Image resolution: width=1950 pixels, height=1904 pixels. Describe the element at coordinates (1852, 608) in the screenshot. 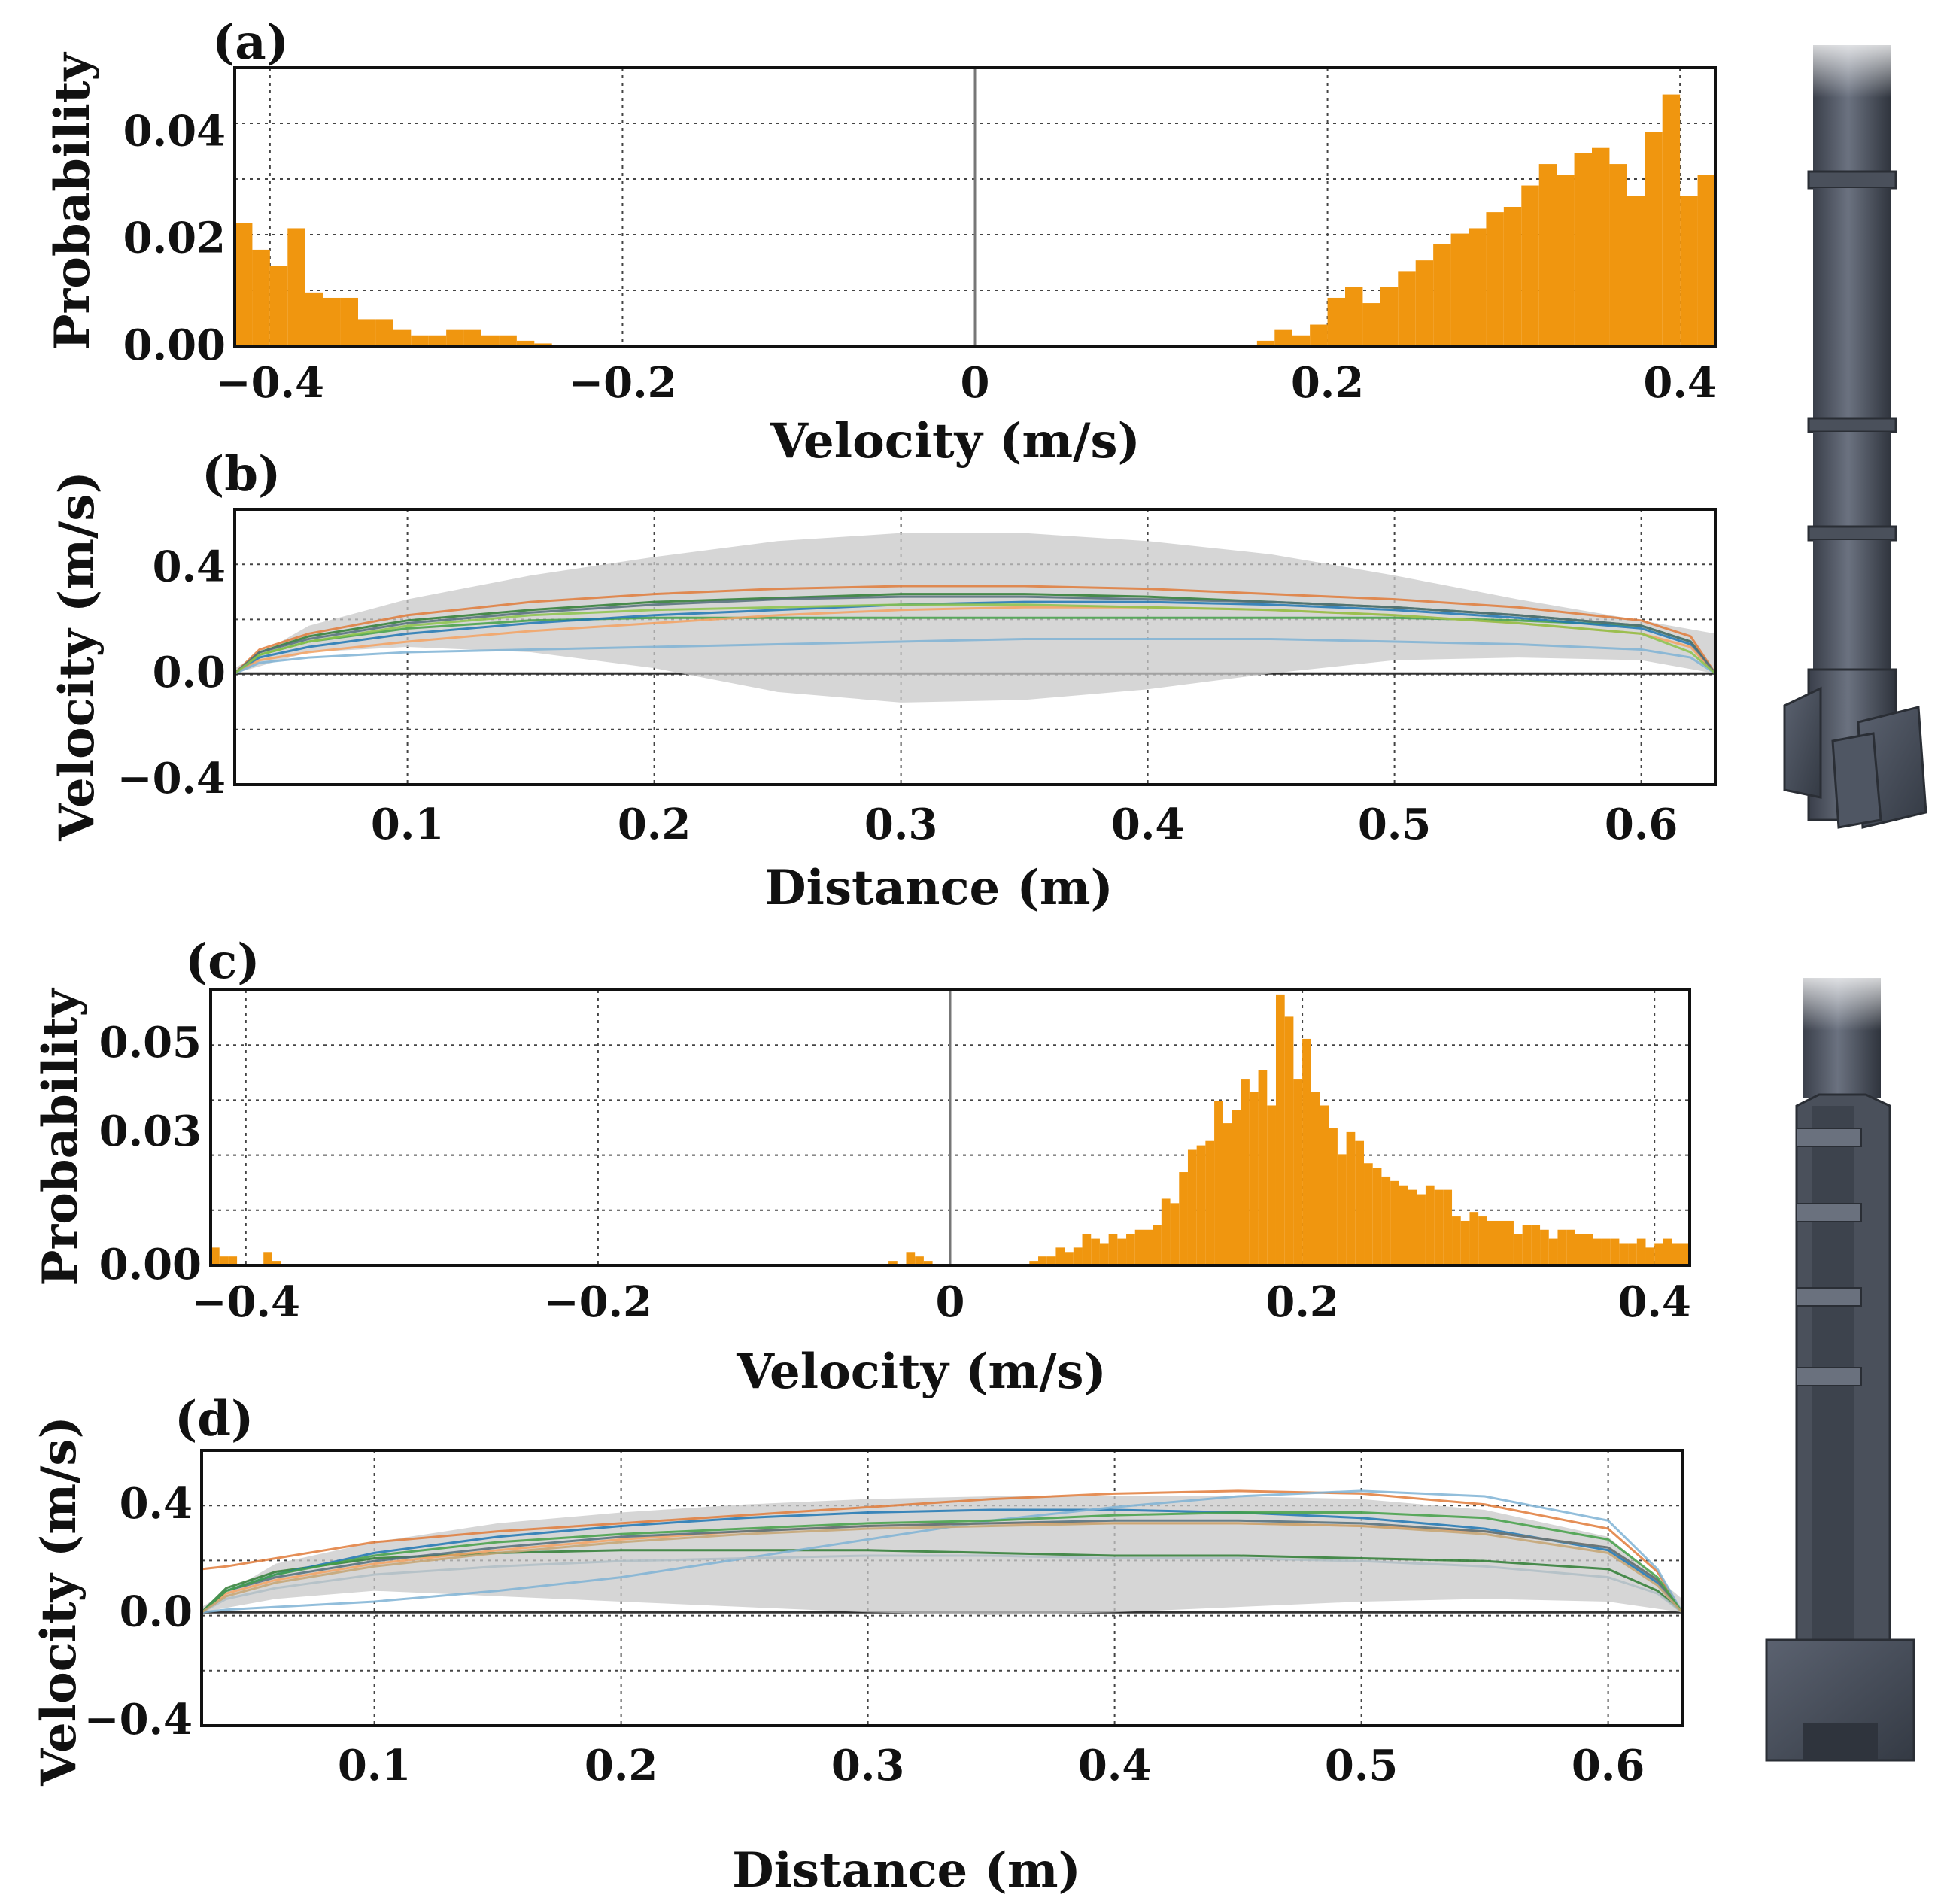

I see `impeller-1-shaft-bottom` at that location.